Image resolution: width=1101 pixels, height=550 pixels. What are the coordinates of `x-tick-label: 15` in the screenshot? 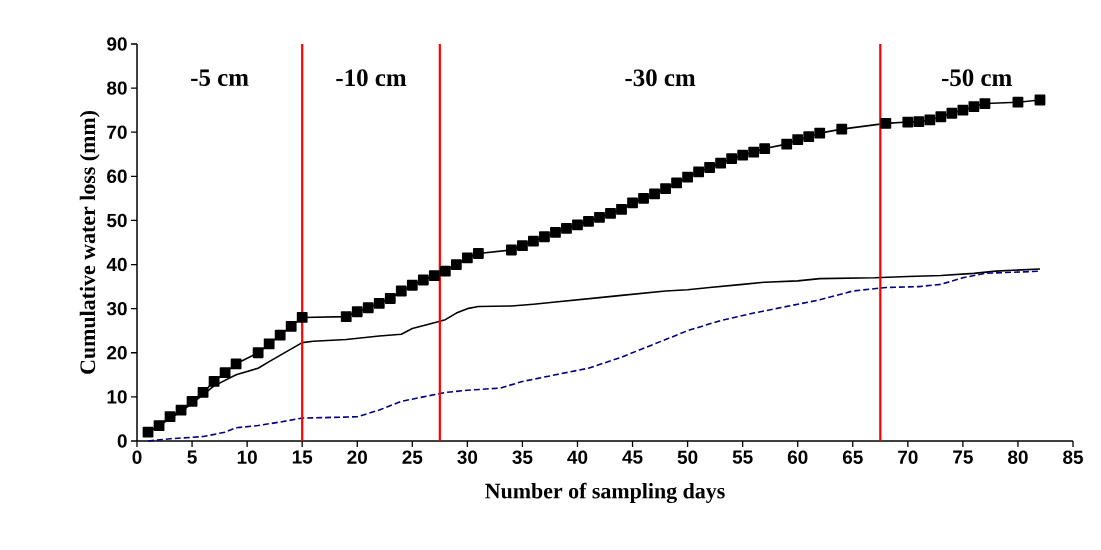 It's located at (302, 457).